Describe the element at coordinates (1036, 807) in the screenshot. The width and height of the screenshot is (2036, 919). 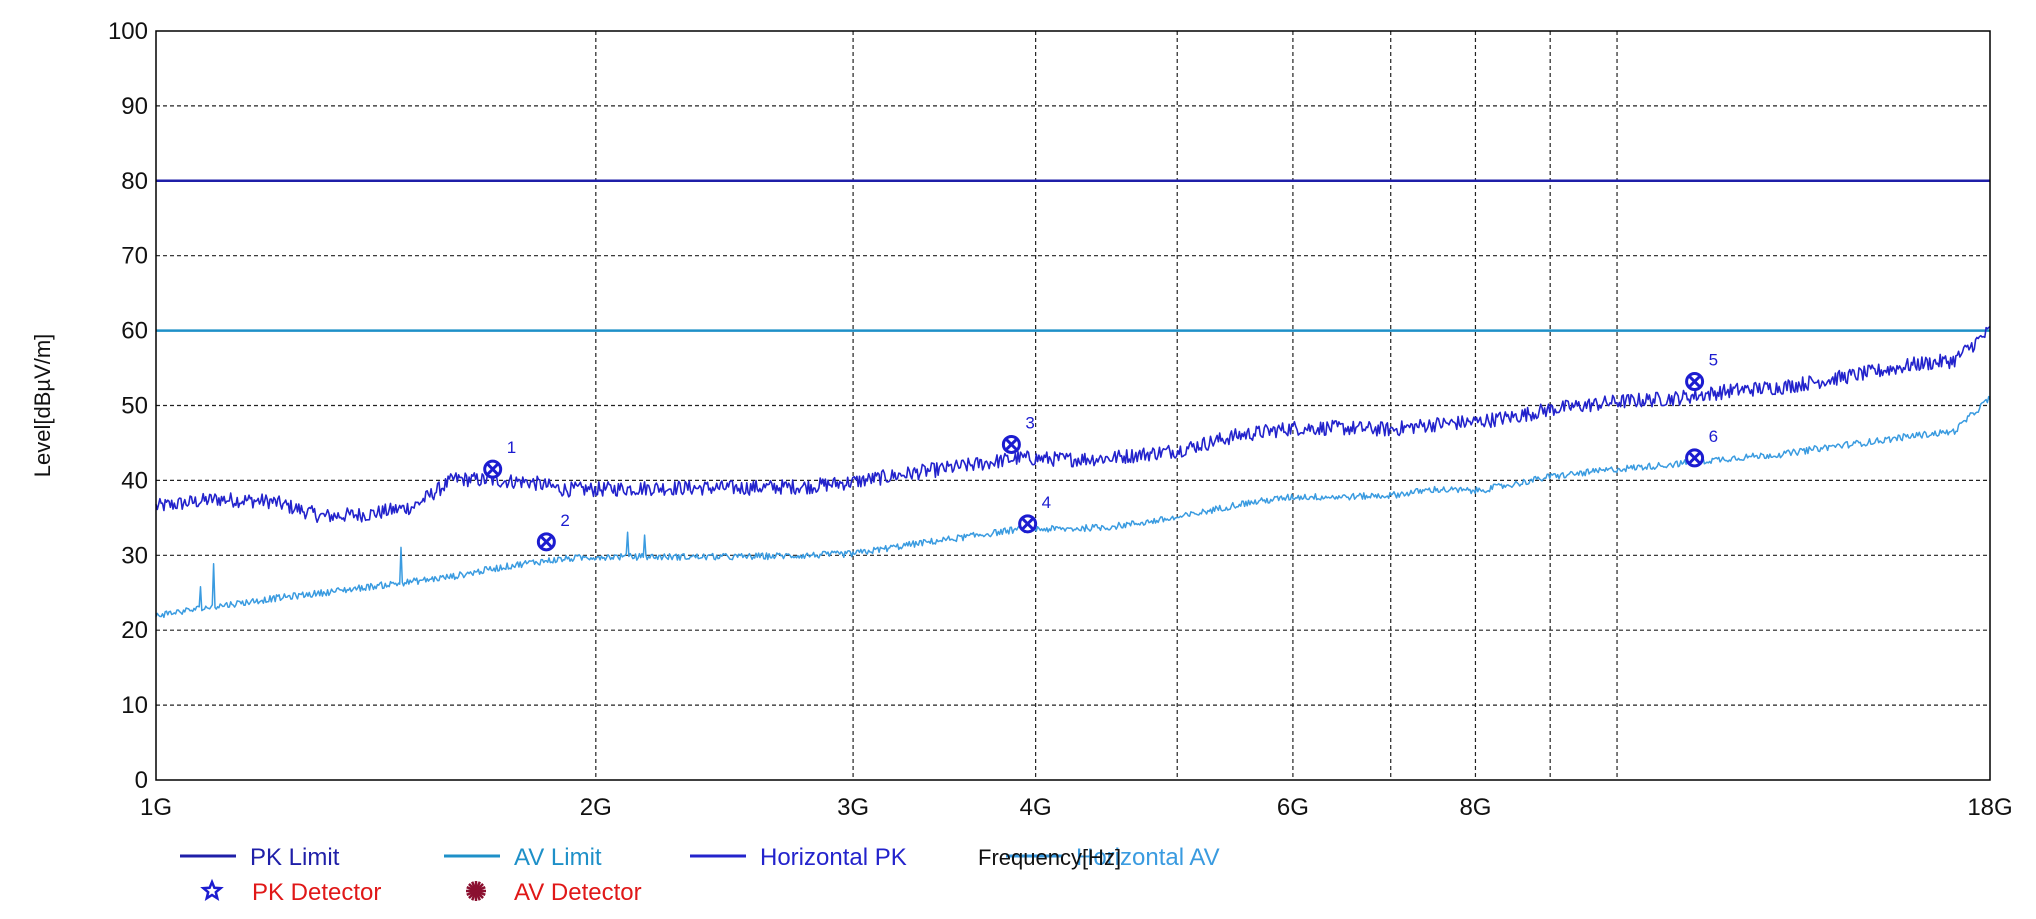
I see `x-tick-label: 4G` at that location.